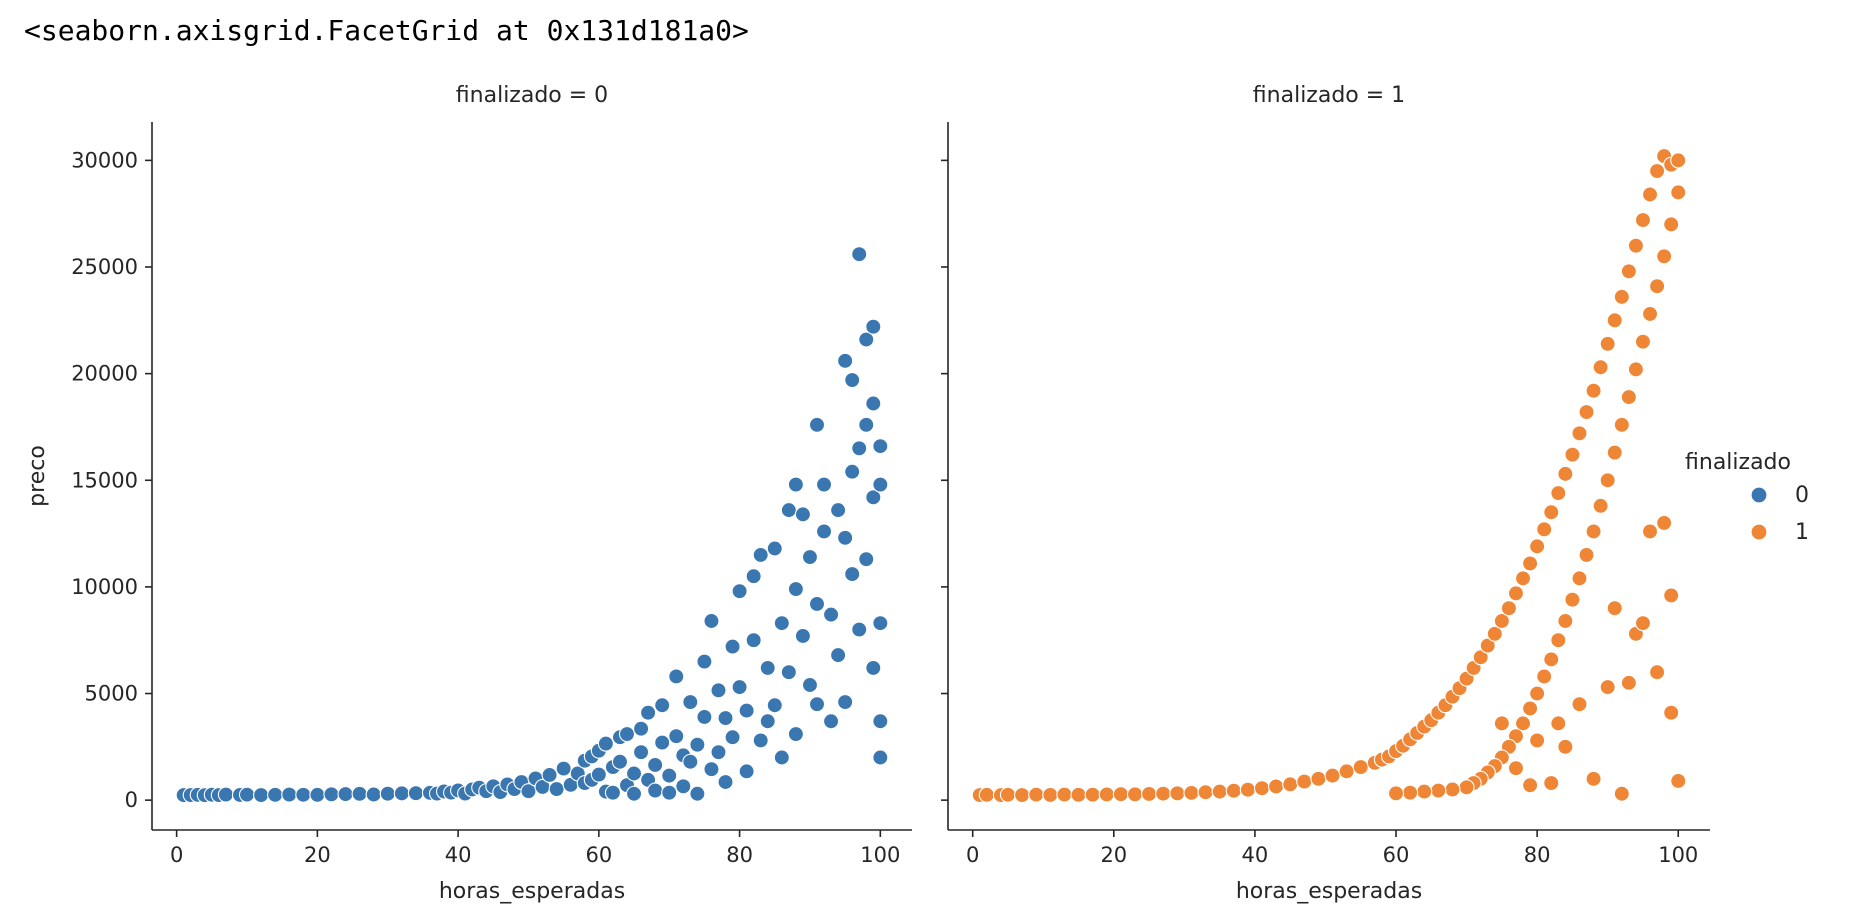 The image size is (1854, 920). I want to click on legend-label-1: 1, so click(1802, 532).